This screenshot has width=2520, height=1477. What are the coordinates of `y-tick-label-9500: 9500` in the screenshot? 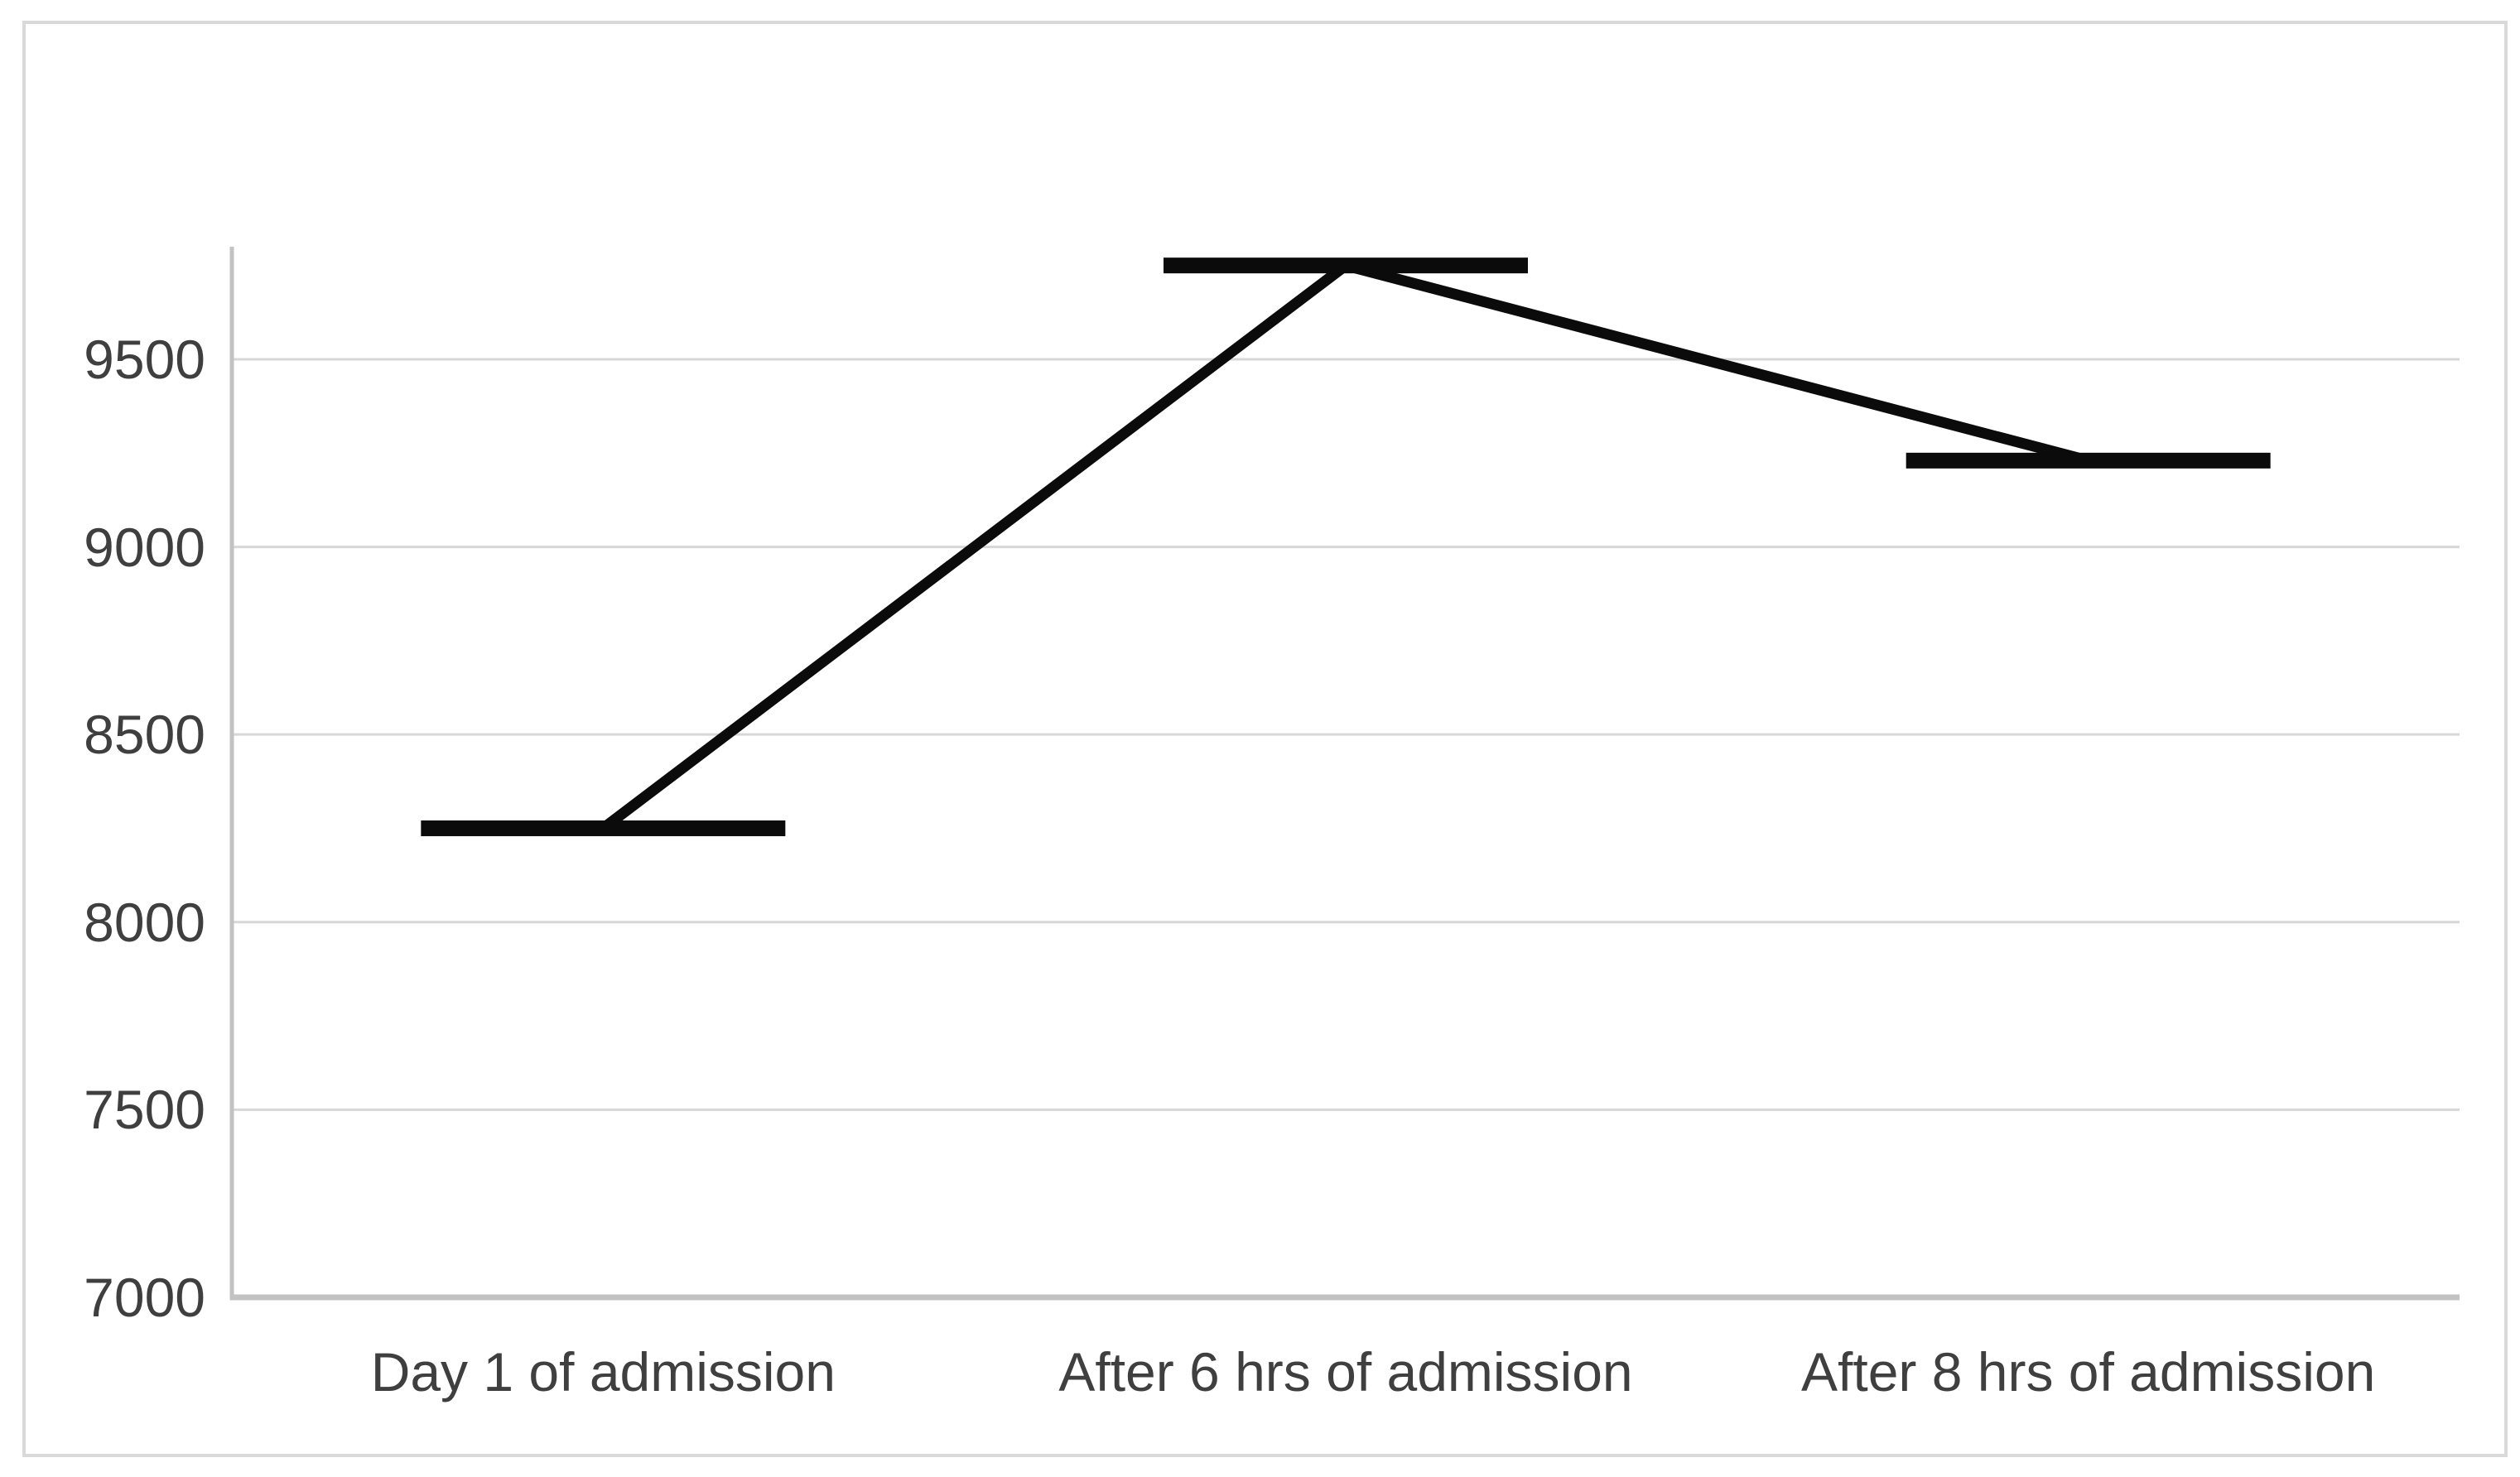 It's located at (144, 359).